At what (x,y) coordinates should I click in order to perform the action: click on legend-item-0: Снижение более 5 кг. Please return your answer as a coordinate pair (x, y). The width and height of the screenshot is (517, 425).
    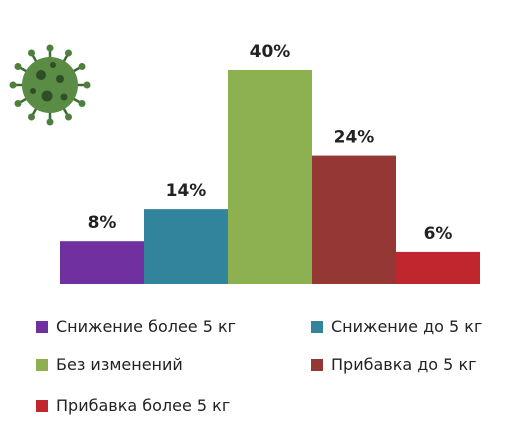
    Looking at the image, I should click on (136, 326).